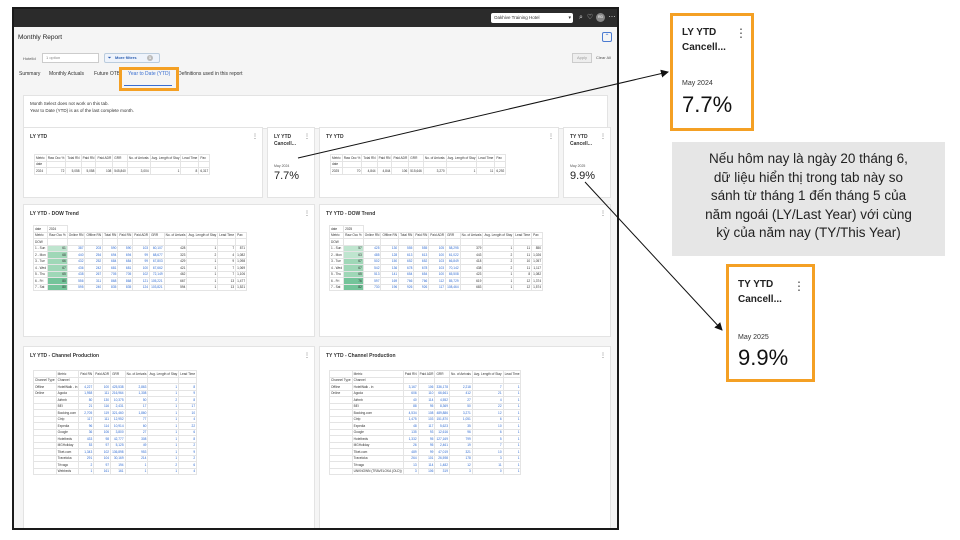 This screenshot has height=540, width=960. I want to click on page-title: Monthly Report, so click(40, 37).